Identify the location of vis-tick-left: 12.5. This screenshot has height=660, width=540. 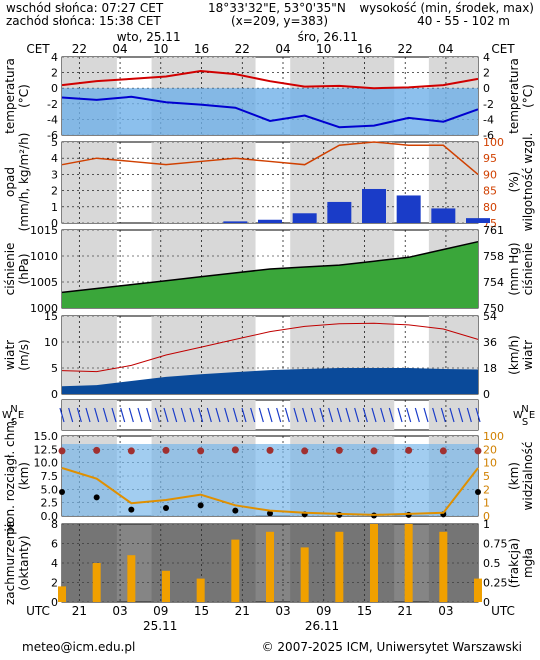
(46, 449).